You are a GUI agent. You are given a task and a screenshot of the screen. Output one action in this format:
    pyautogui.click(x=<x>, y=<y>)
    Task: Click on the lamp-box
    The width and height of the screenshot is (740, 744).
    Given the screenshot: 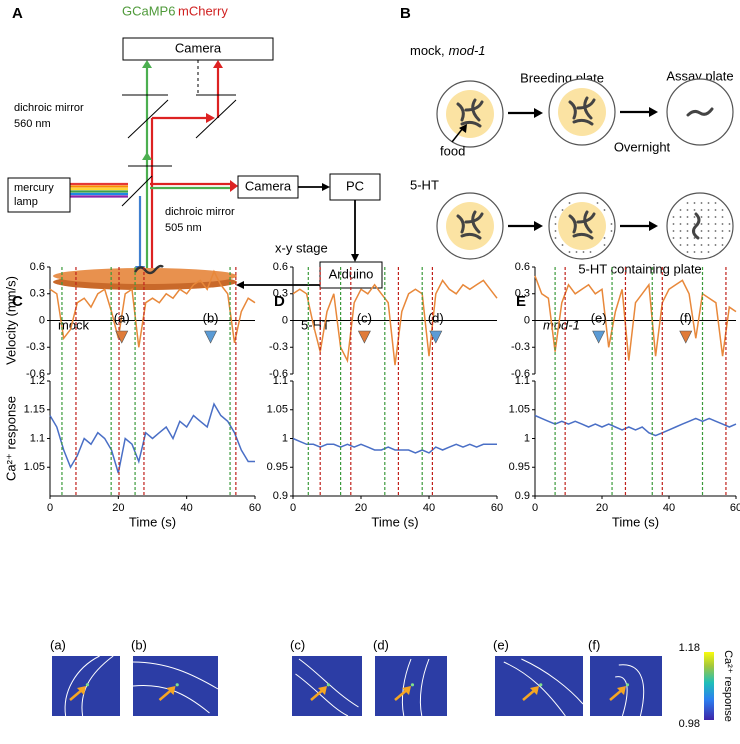 What is the action you would take?
    pyautogui.click(x=39, y=195)
    